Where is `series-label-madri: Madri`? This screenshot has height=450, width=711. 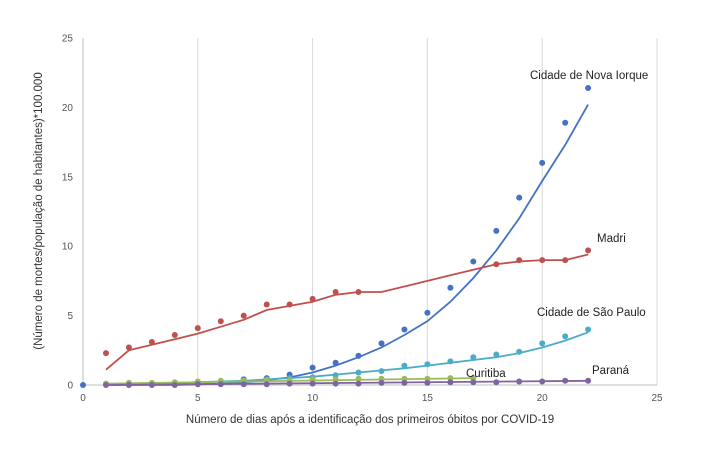 series-label-madri: Madri is located at coordinates (611, 239).